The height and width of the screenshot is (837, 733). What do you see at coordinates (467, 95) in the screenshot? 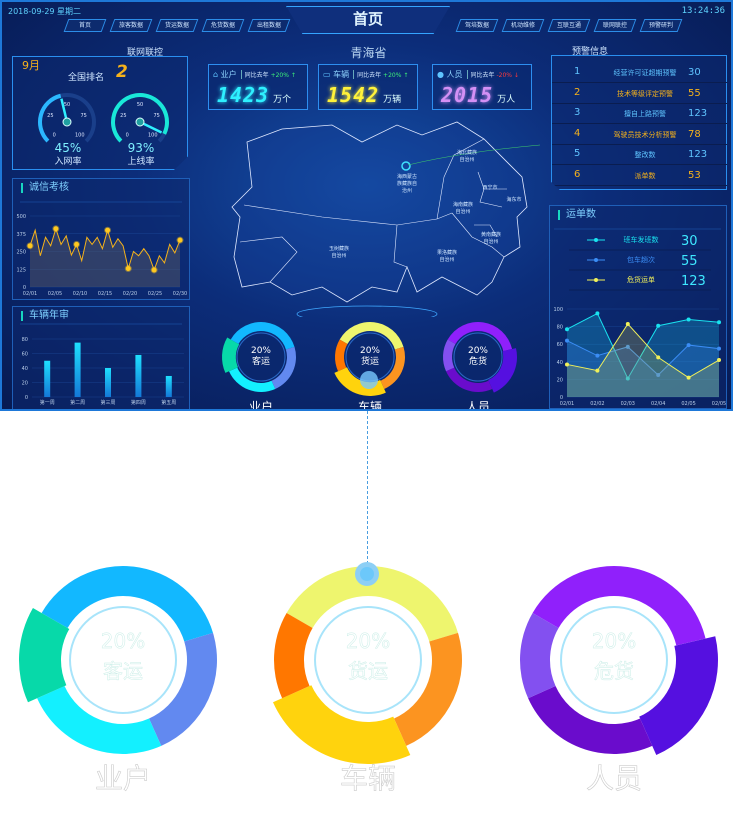
I see `card-value: 2015` at bounding box center [467, 95].